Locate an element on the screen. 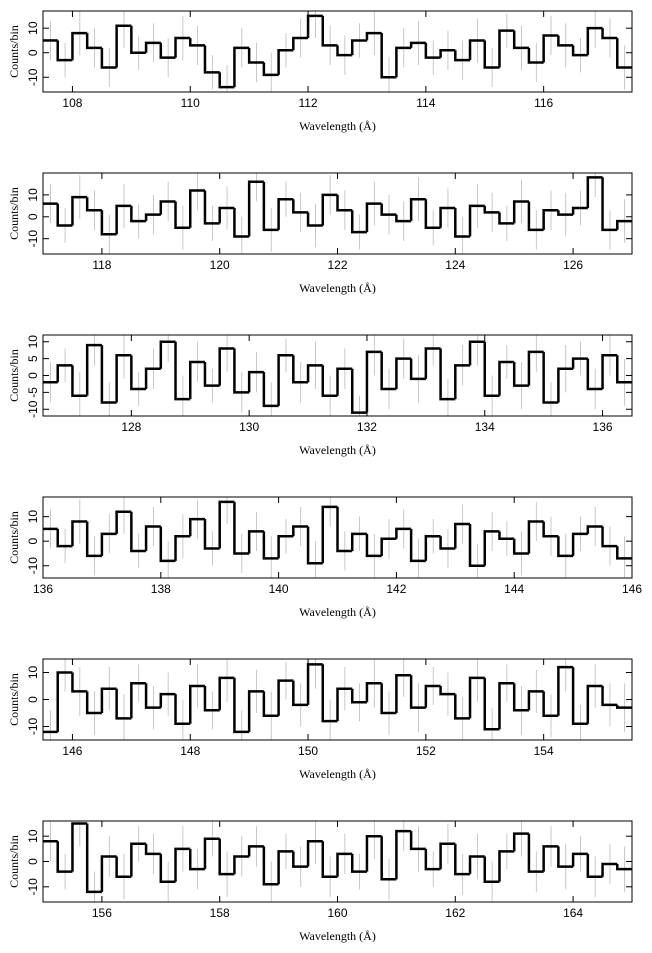 This screenshot has height=953, width=652. x-tick-label: 154 is located at coordinates (544, 751).